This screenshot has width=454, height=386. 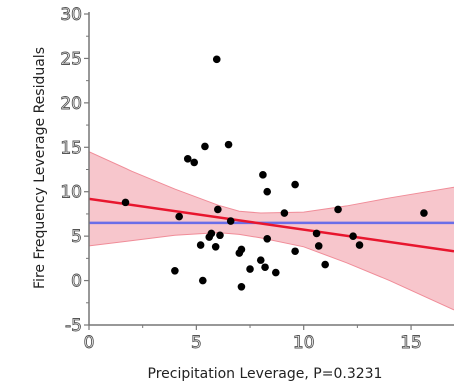 I want to click on y-tick-label: 15, so click(x=71, y=148).